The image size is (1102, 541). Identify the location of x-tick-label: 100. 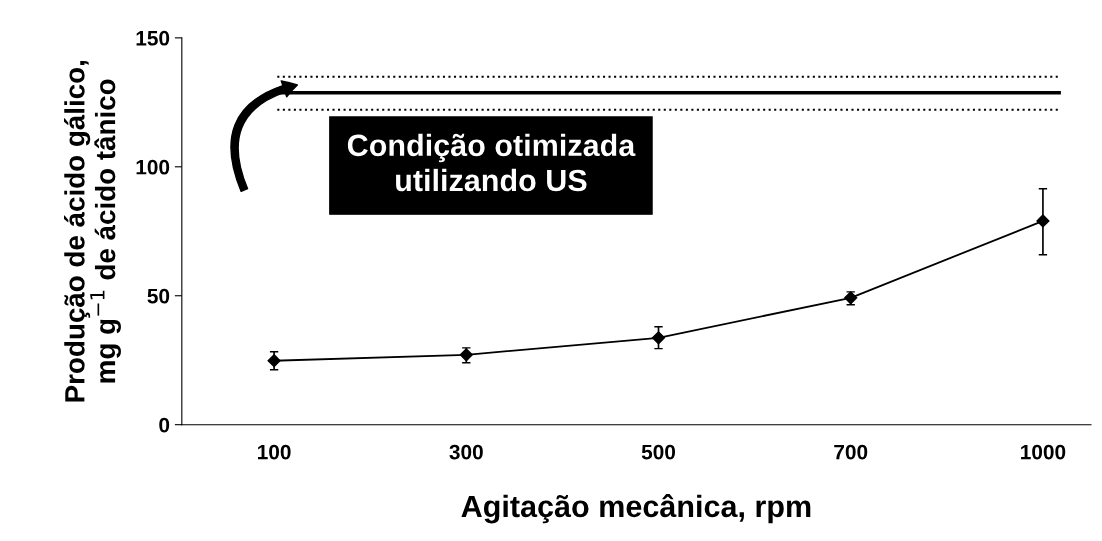
(274, 452).